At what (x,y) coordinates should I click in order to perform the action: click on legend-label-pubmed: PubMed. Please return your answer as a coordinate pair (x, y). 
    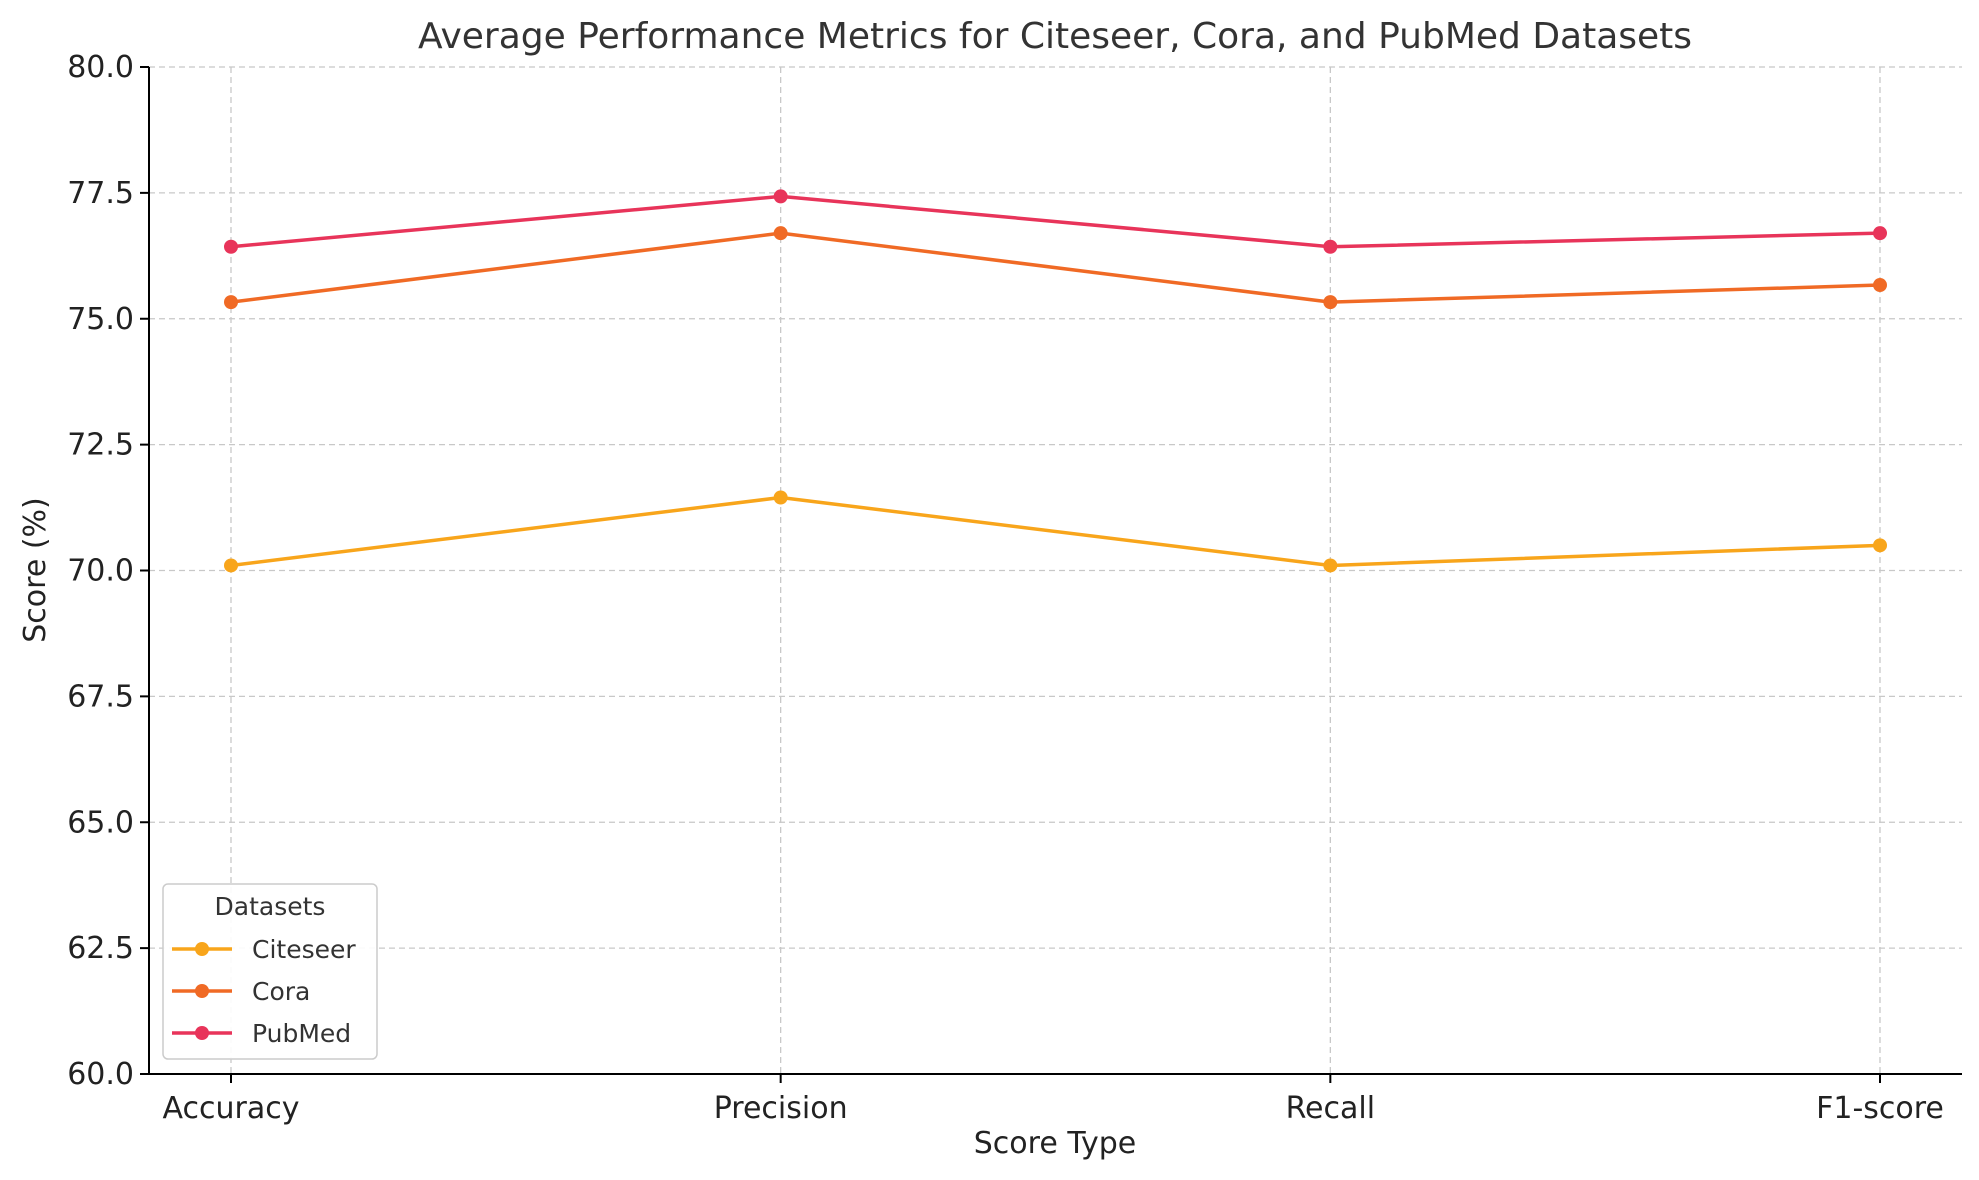
    Looking at the image, I should click on (301, 1033).